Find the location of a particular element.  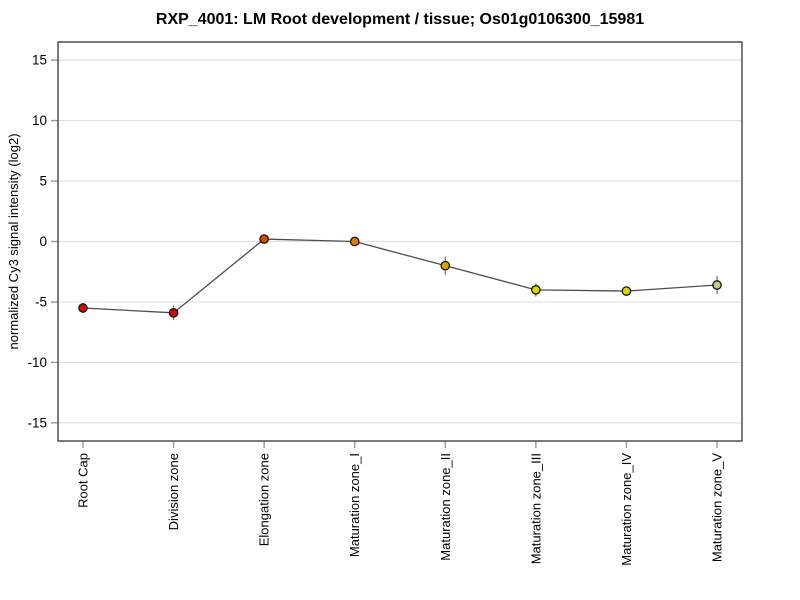

y-tick-label: 5 is located at coordinates (43, 181).